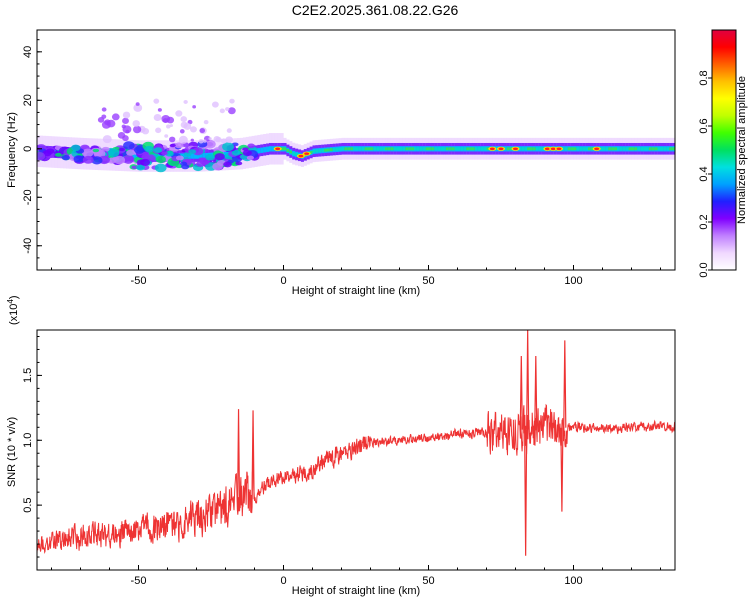 The height and width of the screenshot is (600, 750). I want to click on spectrogram-y-tick-label: -40, so click(28, 246).